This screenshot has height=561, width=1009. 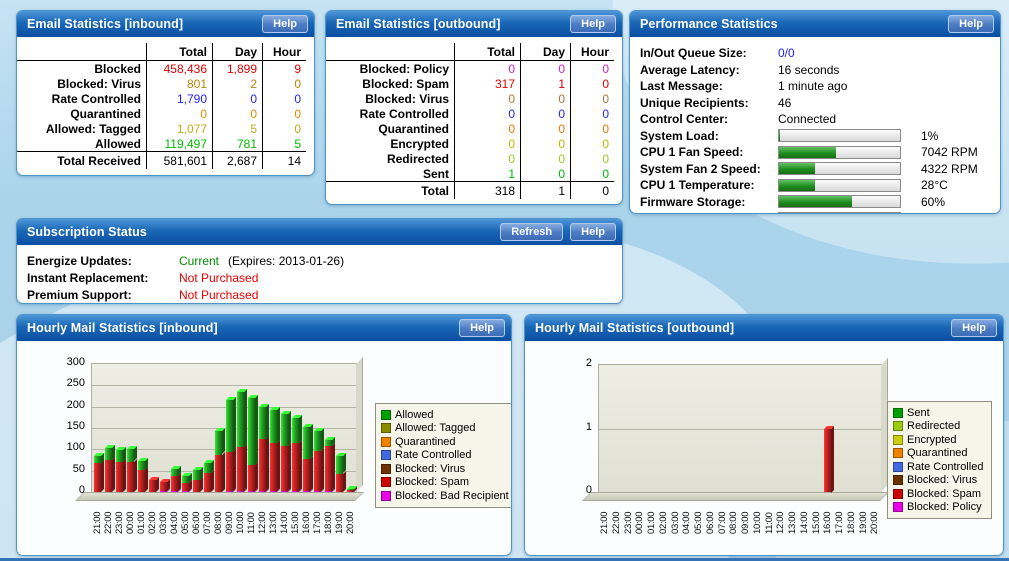 What do you see at coordinates (433, 455) in the screenshot?
I see `legend-label: Rate Controlled` at bounding box center [433, 455].